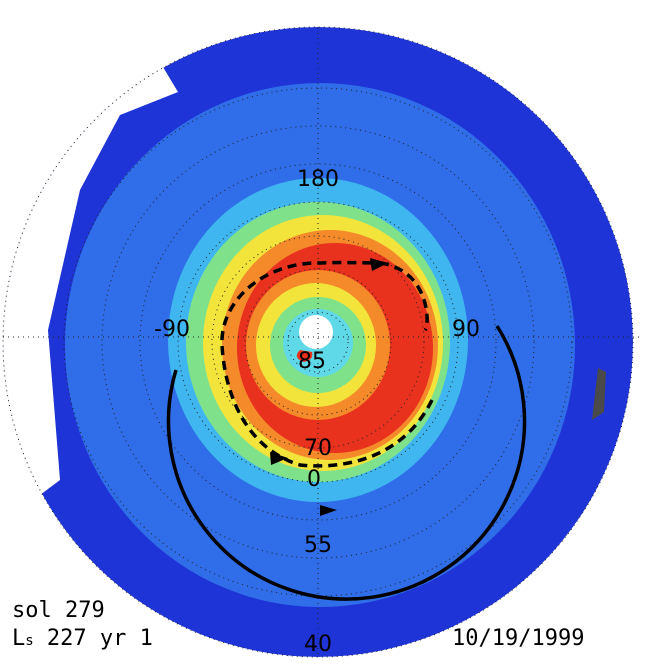  What do you see at coordinates (314, 479) in the screenshot?
I see `longitude-label-0: 0` at bounding box center [314, 479].